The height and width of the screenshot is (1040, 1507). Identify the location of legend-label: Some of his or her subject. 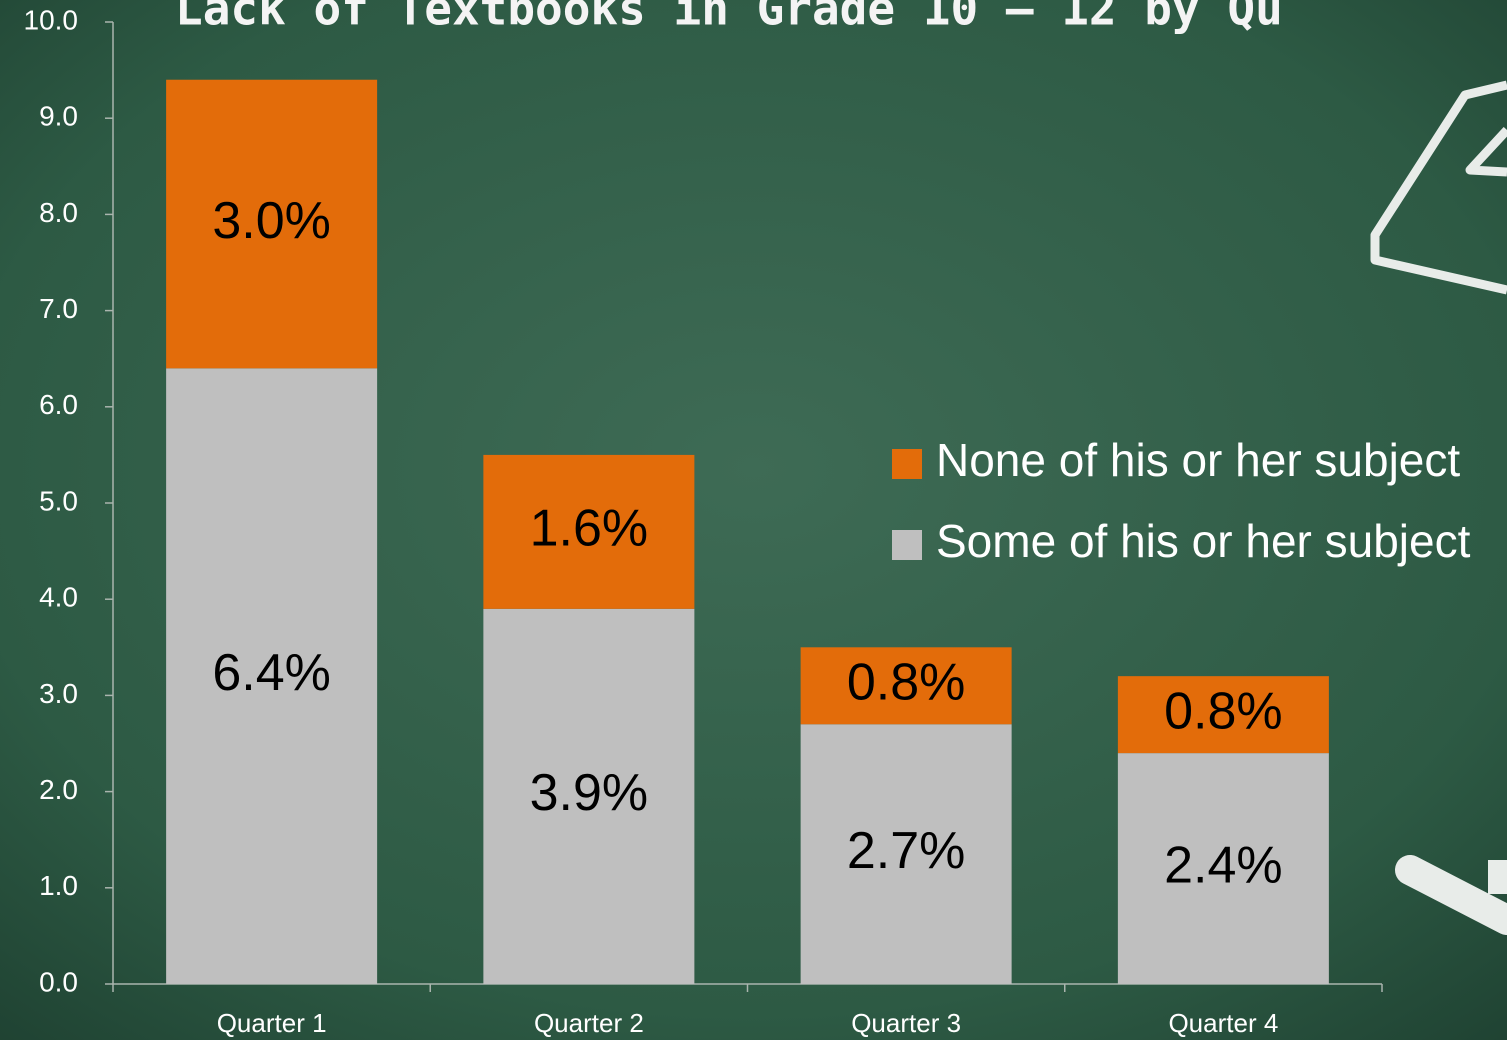
(1203, 541).